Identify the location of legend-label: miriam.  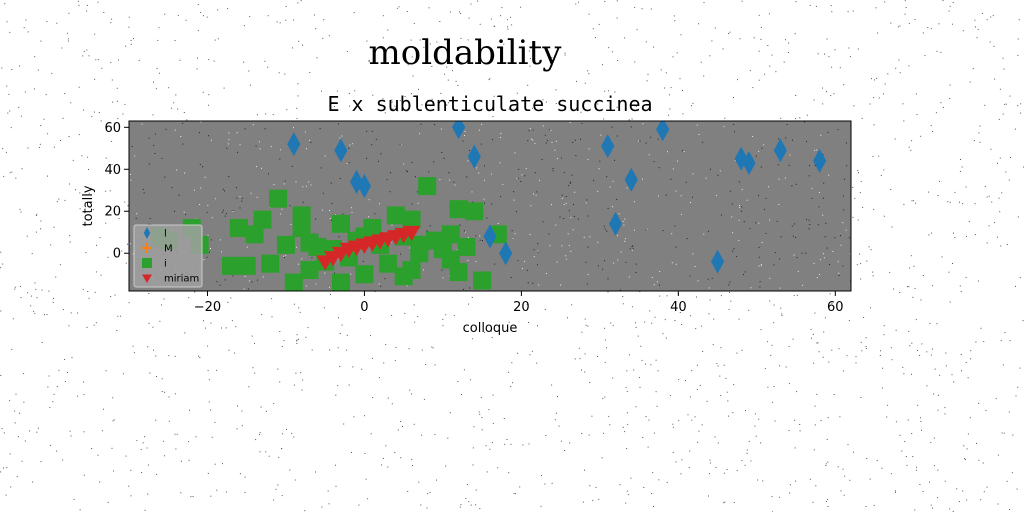
(181, 279).